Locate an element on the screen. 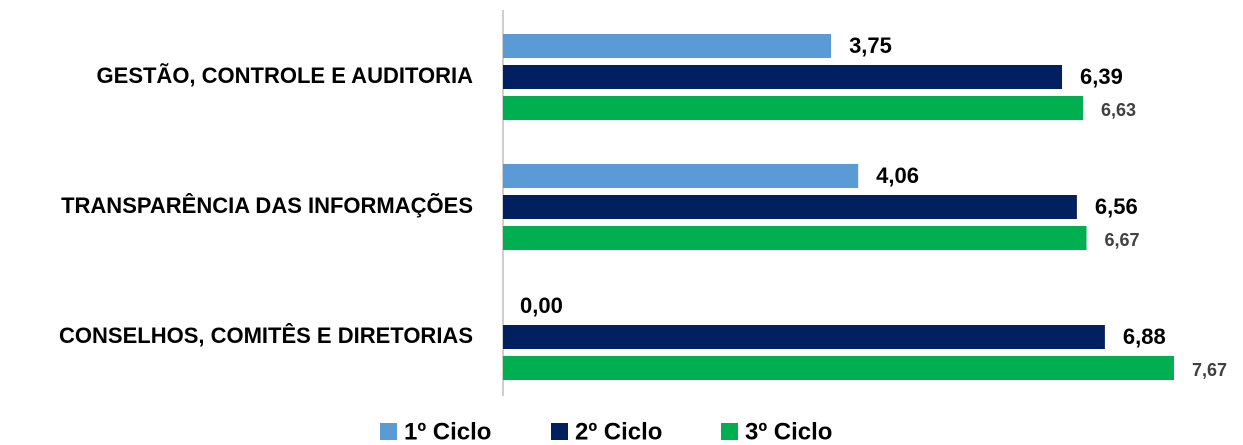  value-label: 6,63 is located at coordinates (1118, 110).